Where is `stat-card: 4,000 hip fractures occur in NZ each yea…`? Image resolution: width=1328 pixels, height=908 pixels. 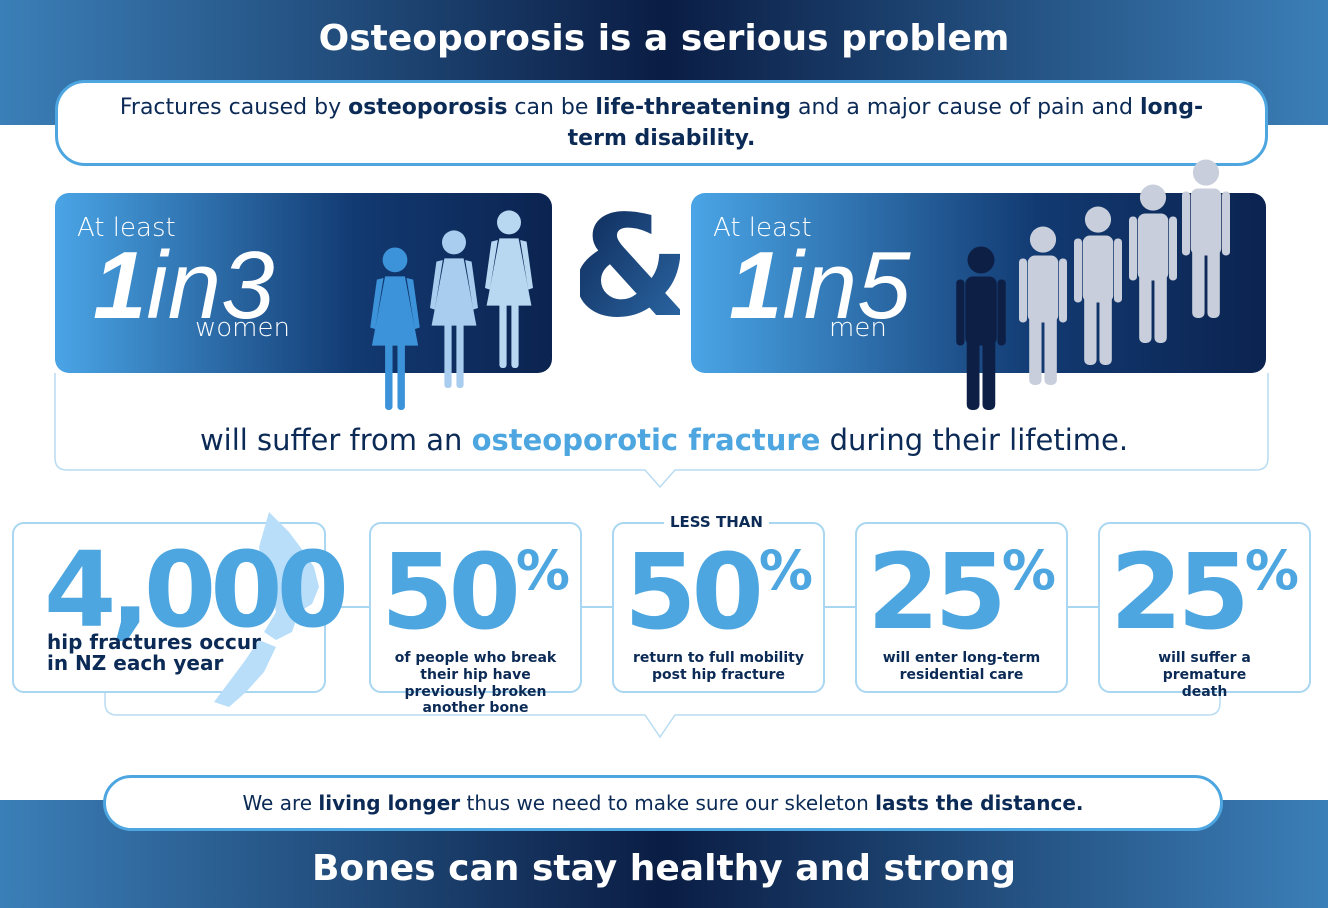 stat-card: 4,000 hip fractures occur in NZ each yea… is located at coordinates (180, 609).